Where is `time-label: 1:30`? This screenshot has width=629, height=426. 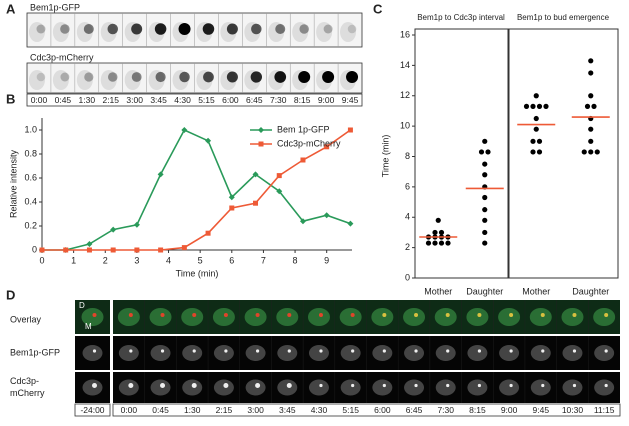 time-label: 1:30 is located at coordinates (87, 100).